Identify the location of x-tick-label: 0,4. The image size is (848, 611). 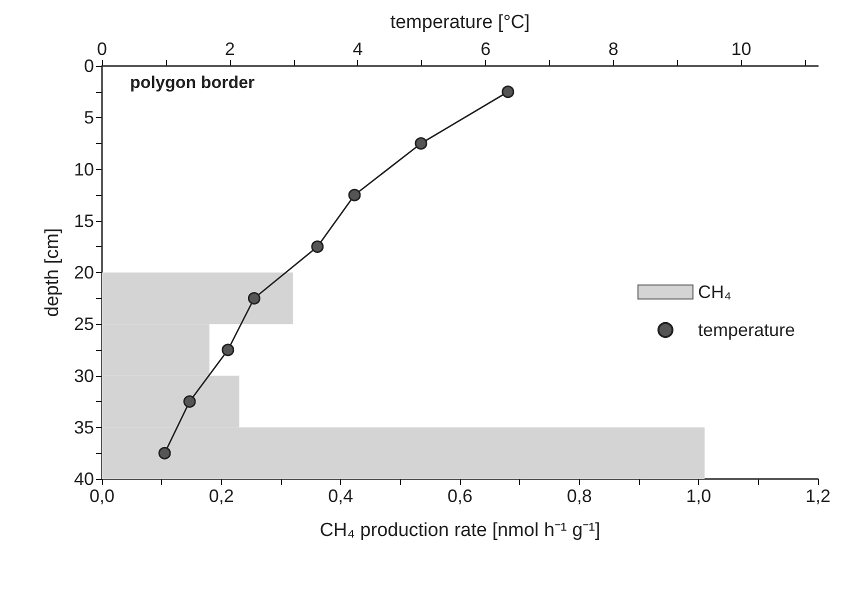
(341, 496).